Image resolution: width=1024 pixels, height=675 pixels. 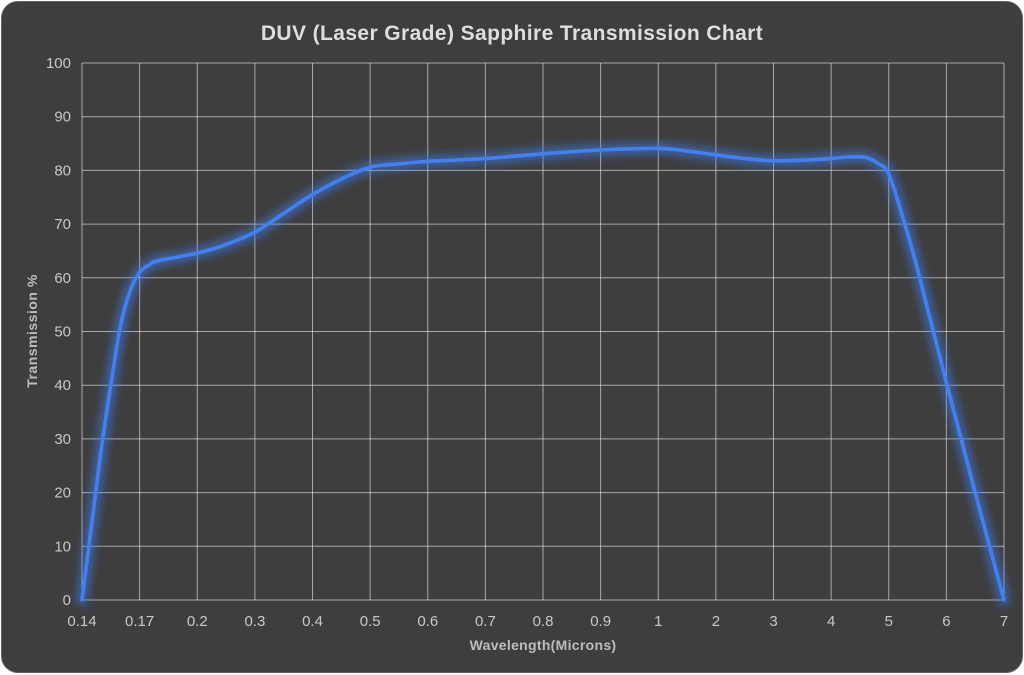 I want to click on svg-text: 40, so click(x=62, y=385).